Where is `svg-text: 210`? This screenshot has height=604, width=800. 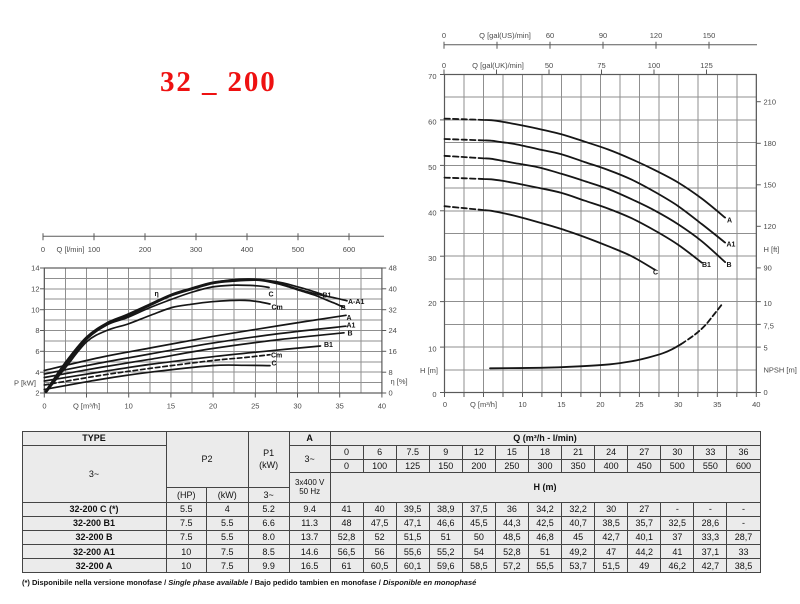 svg-text: 210 is located at coordinates (770, 101).